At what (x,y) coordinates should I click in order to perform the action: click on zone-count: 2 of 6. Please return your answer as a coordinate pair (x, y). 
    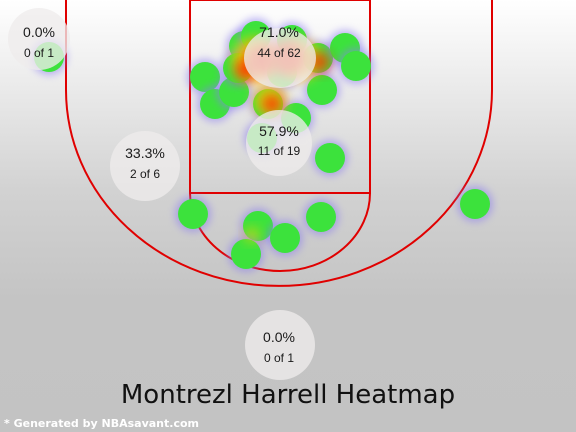
    Looking at the image, I should click on (145, 174).